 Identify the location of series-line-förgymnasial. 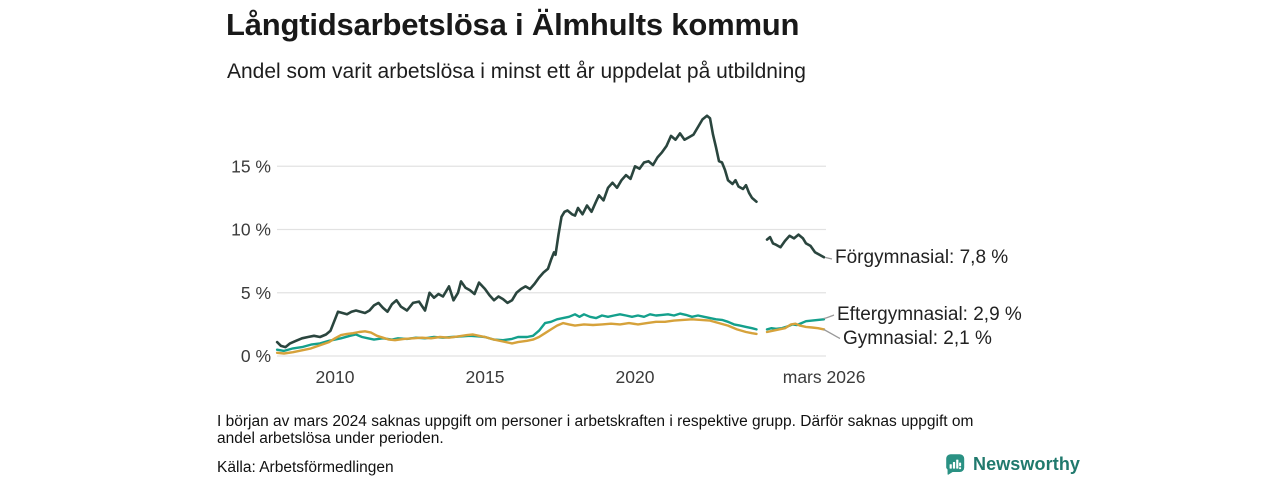
(795, 246).